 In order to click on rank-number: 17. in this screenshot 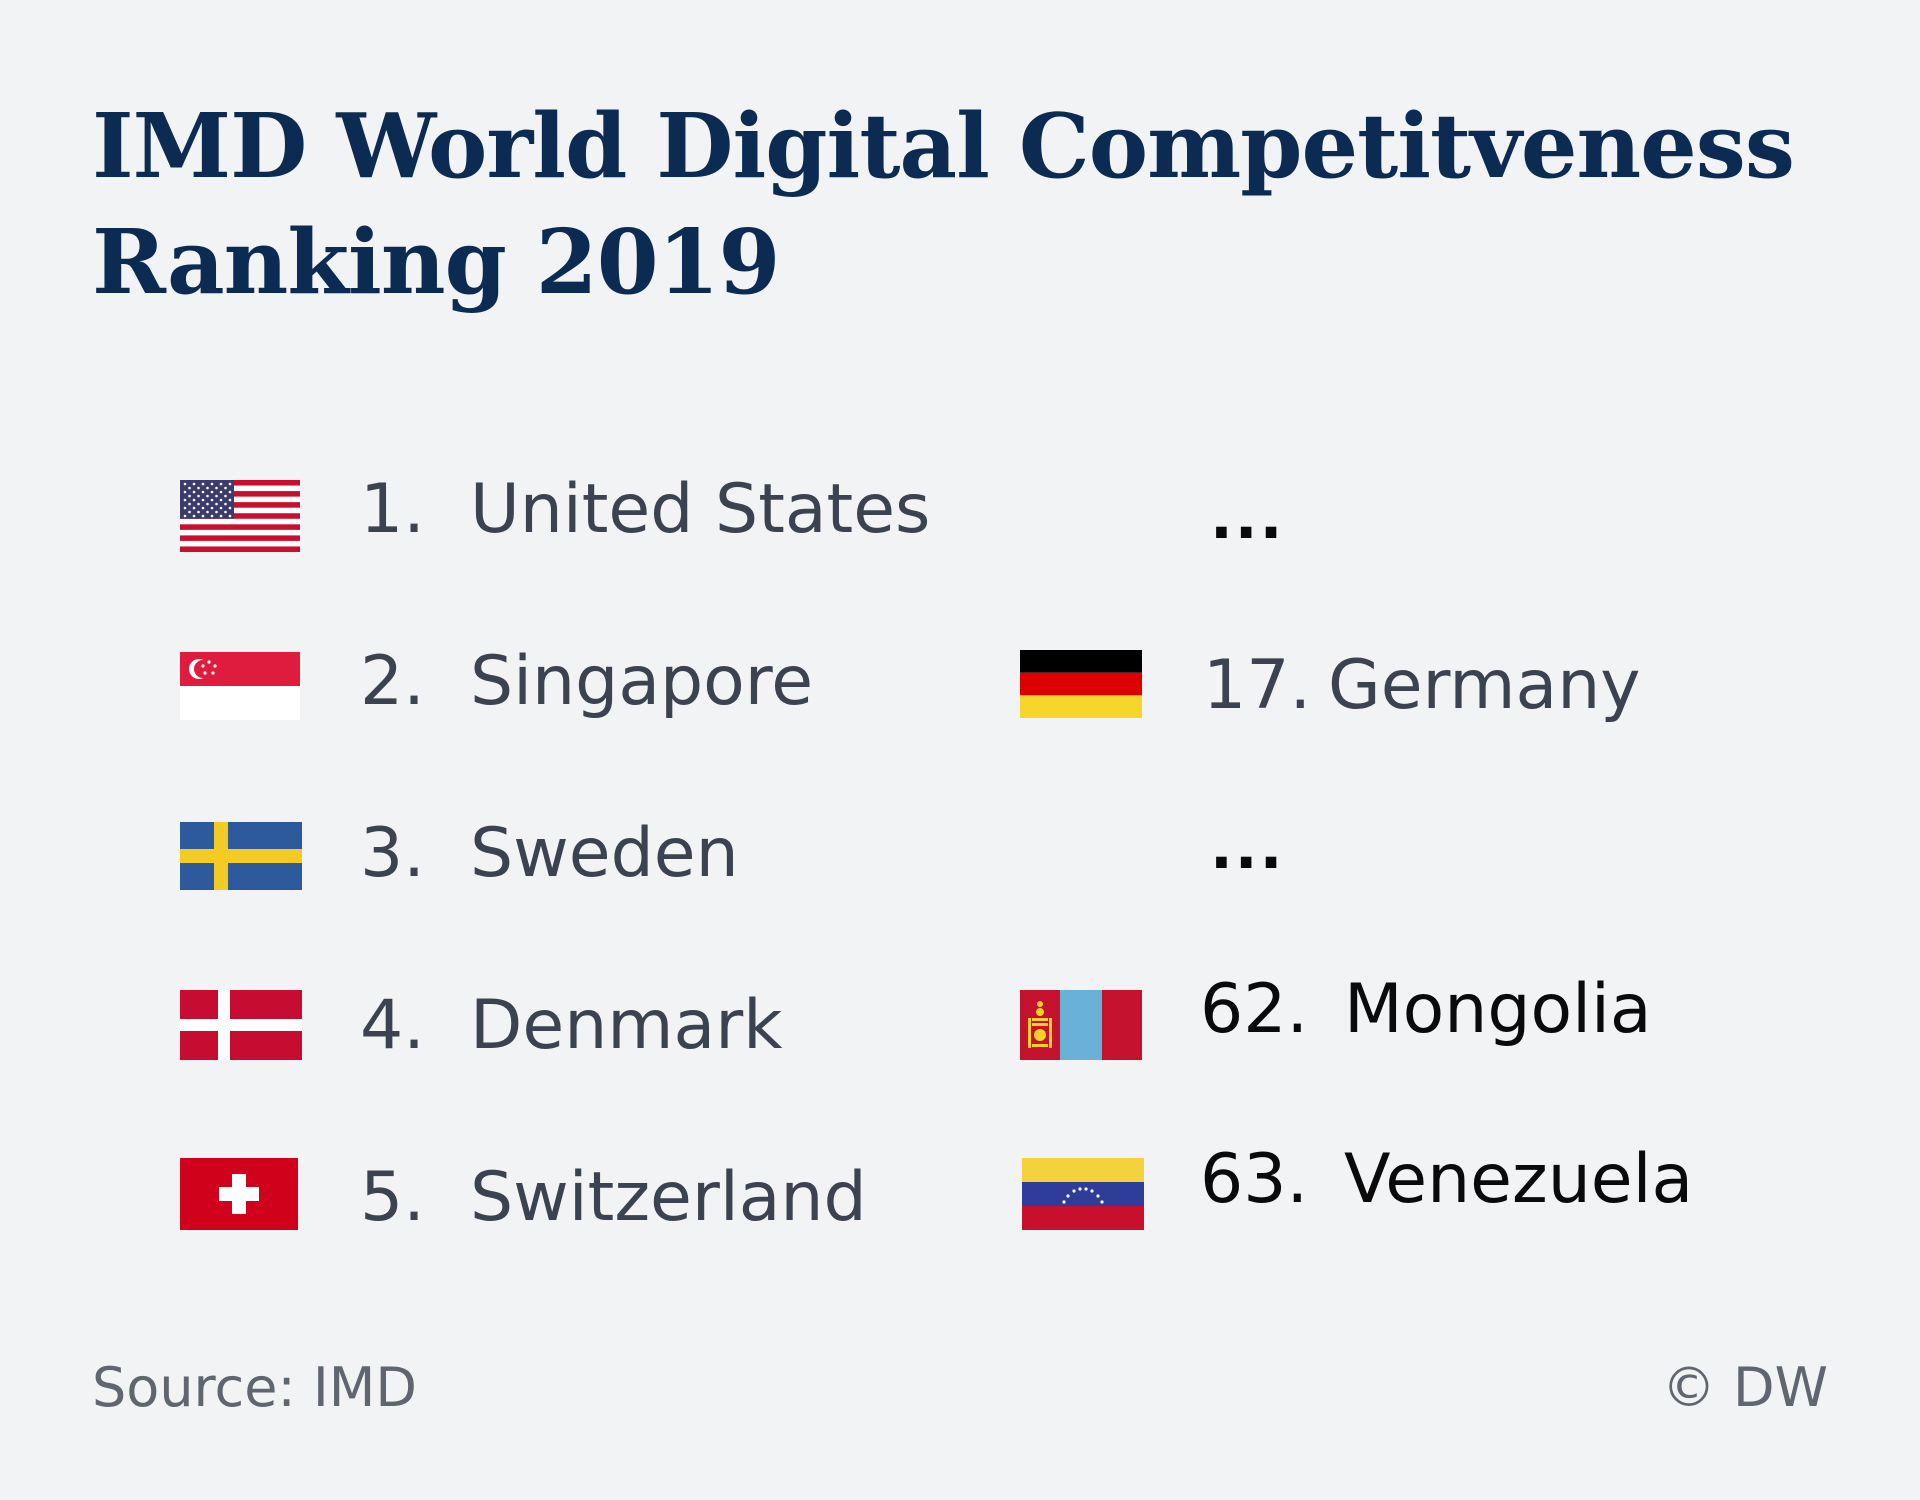, I will do `click(1257, 685)`.